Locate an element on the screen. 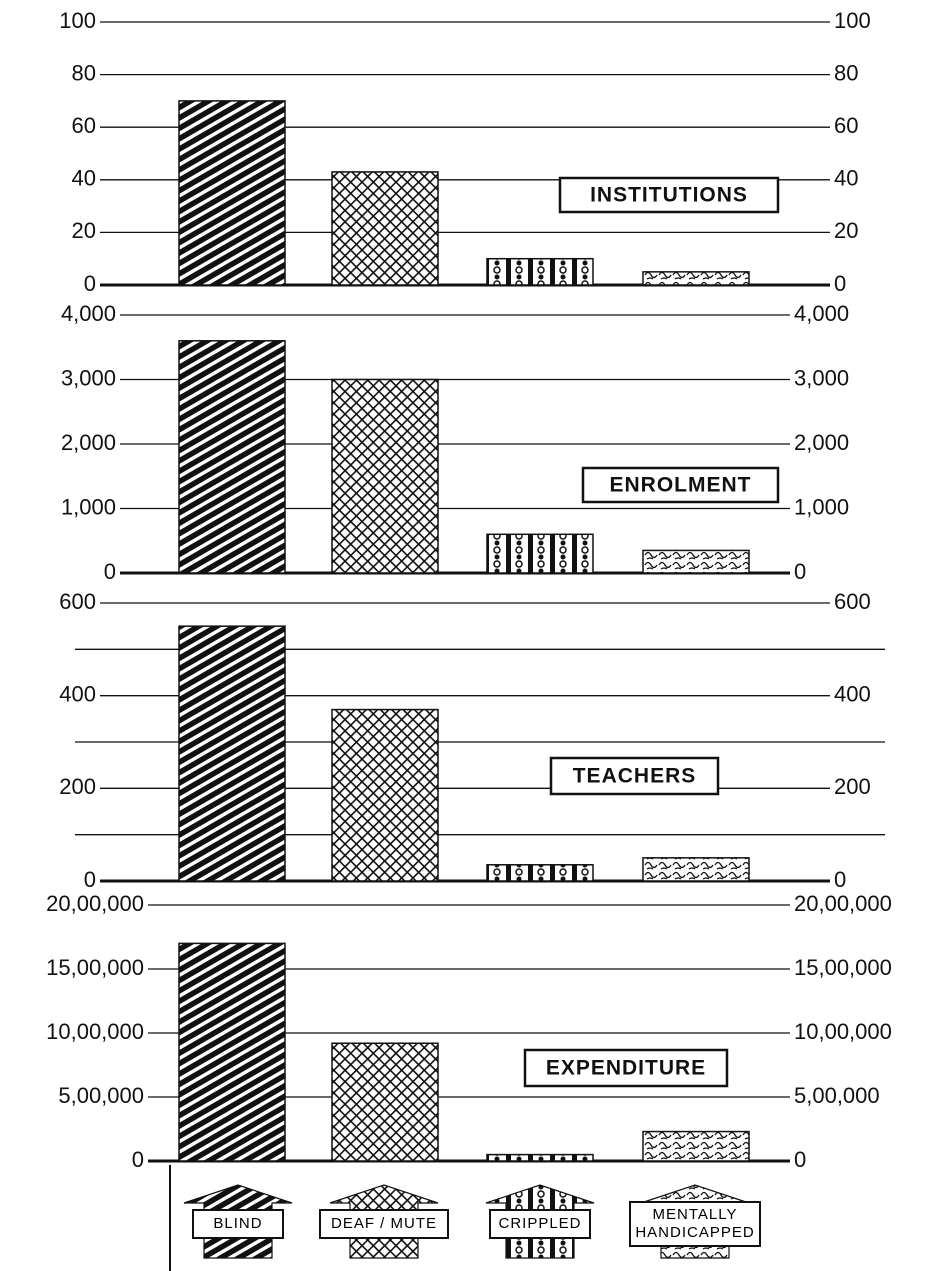 The image size is (927, 1271). y-tick-label: 80 is located at coordinates (84, 72).